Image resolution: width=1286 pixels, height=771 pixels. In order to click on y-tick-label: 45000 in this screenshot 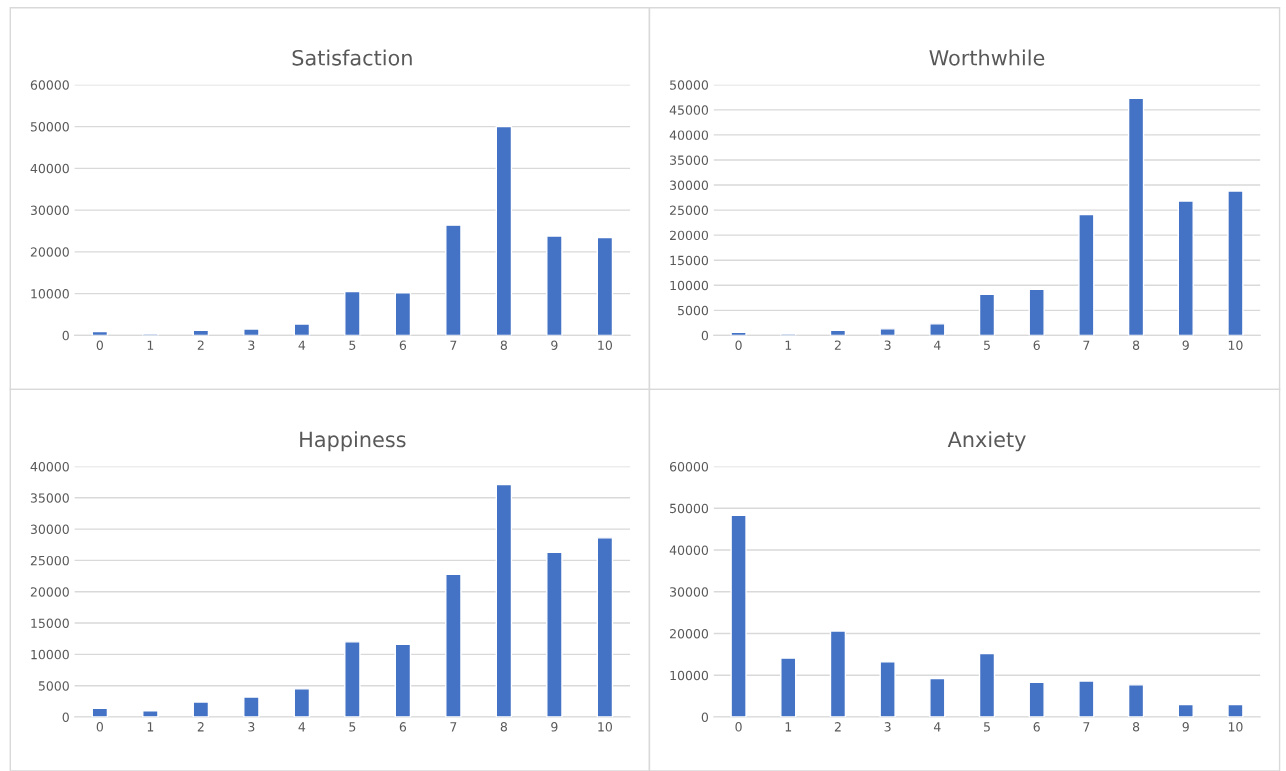, I will do `click(689, 110)`.